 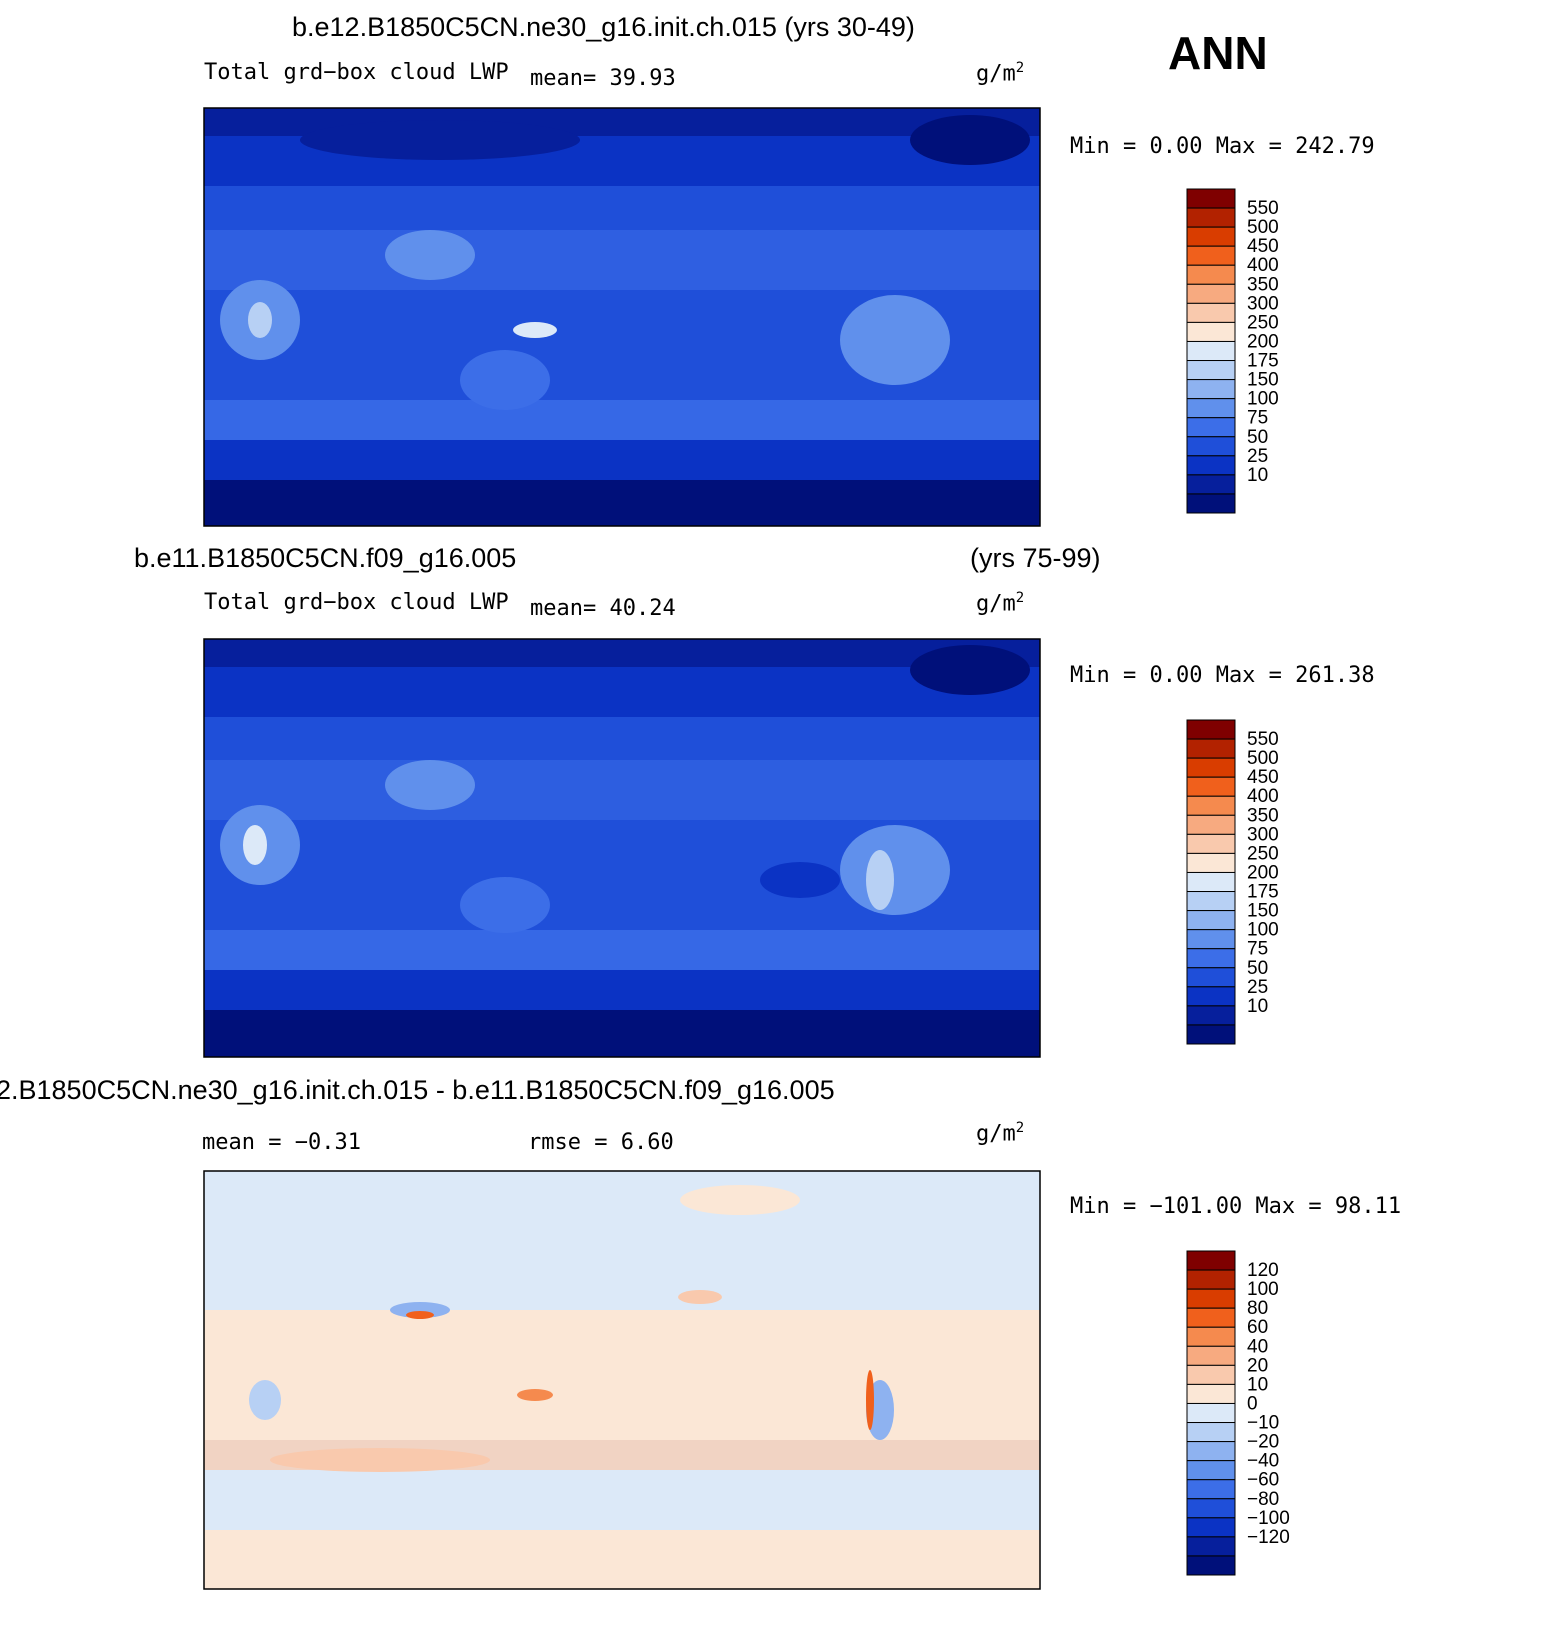 I want to click on colorbar-tick-label: 50, so click(x=1257, y=968).